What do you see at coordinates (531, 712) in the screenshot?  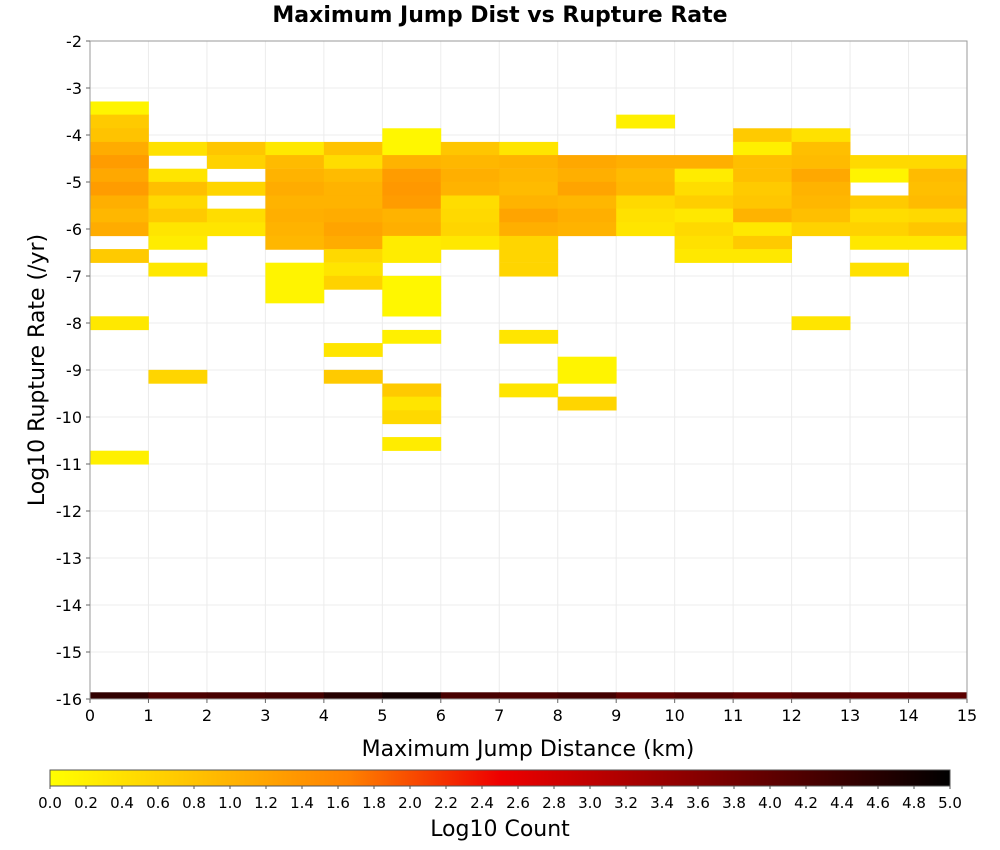 I see `x-axis-ticks: 0 1 2 3 4 5 6 7 8 9 10 11 12 13 14 15` at bounding box center [531, 712].